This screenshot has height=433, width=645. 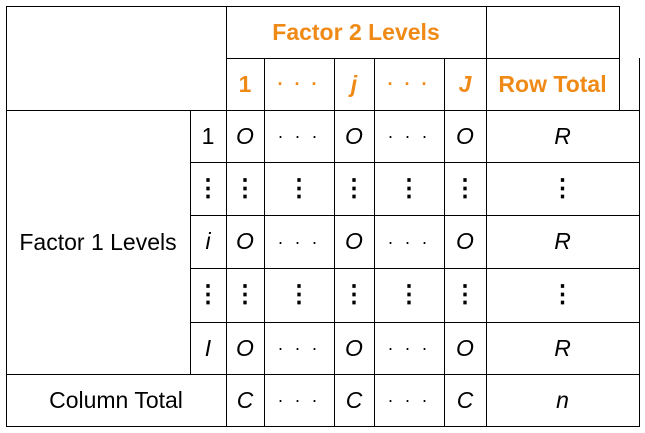 I want to click on cell-i-J: O, so click(x=465, y=241).